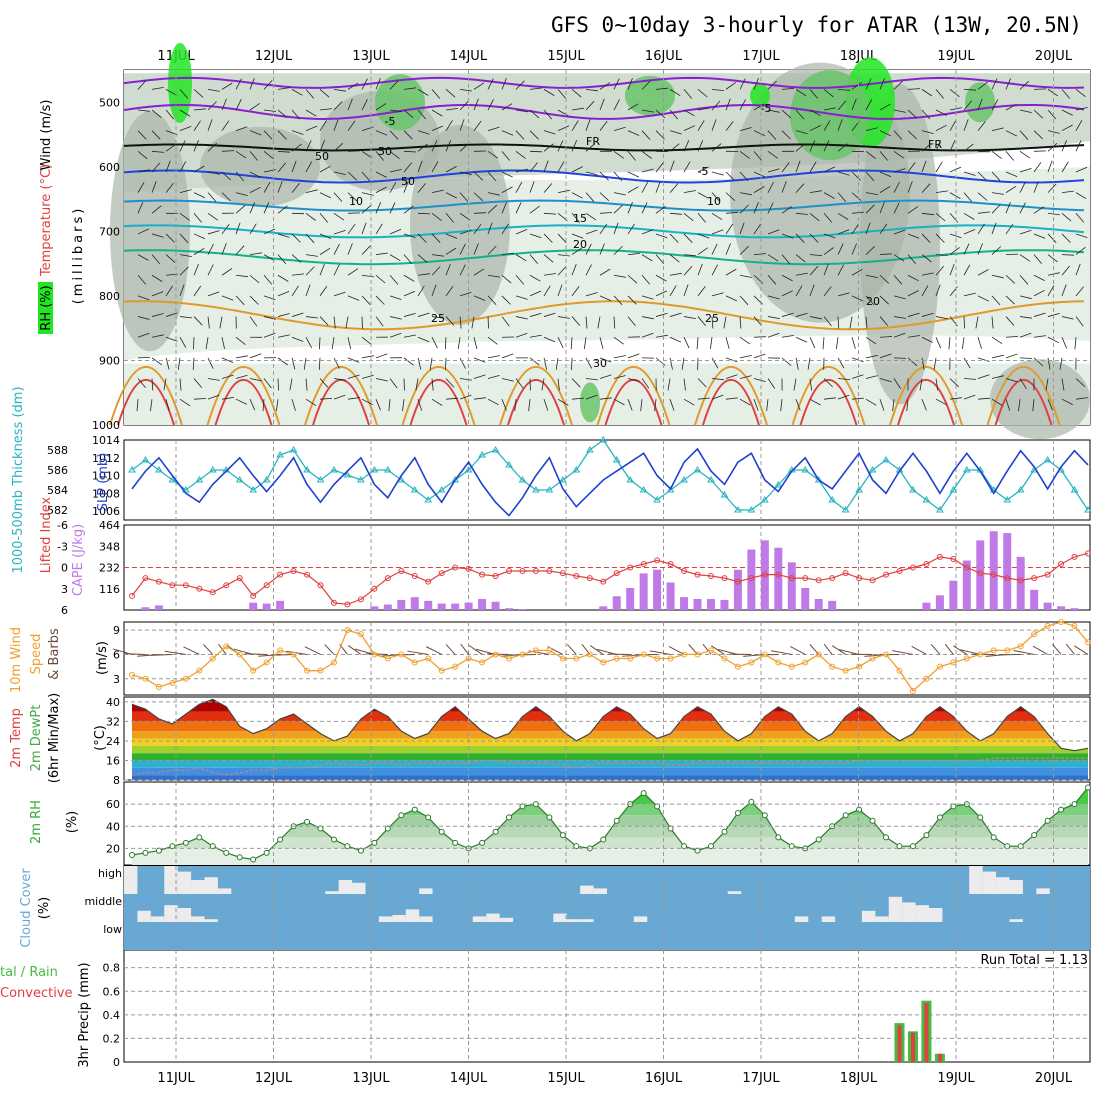 This screenshot has height=1100, width=1100. I want to click on lifted-tick: -6, so click(62, 525).